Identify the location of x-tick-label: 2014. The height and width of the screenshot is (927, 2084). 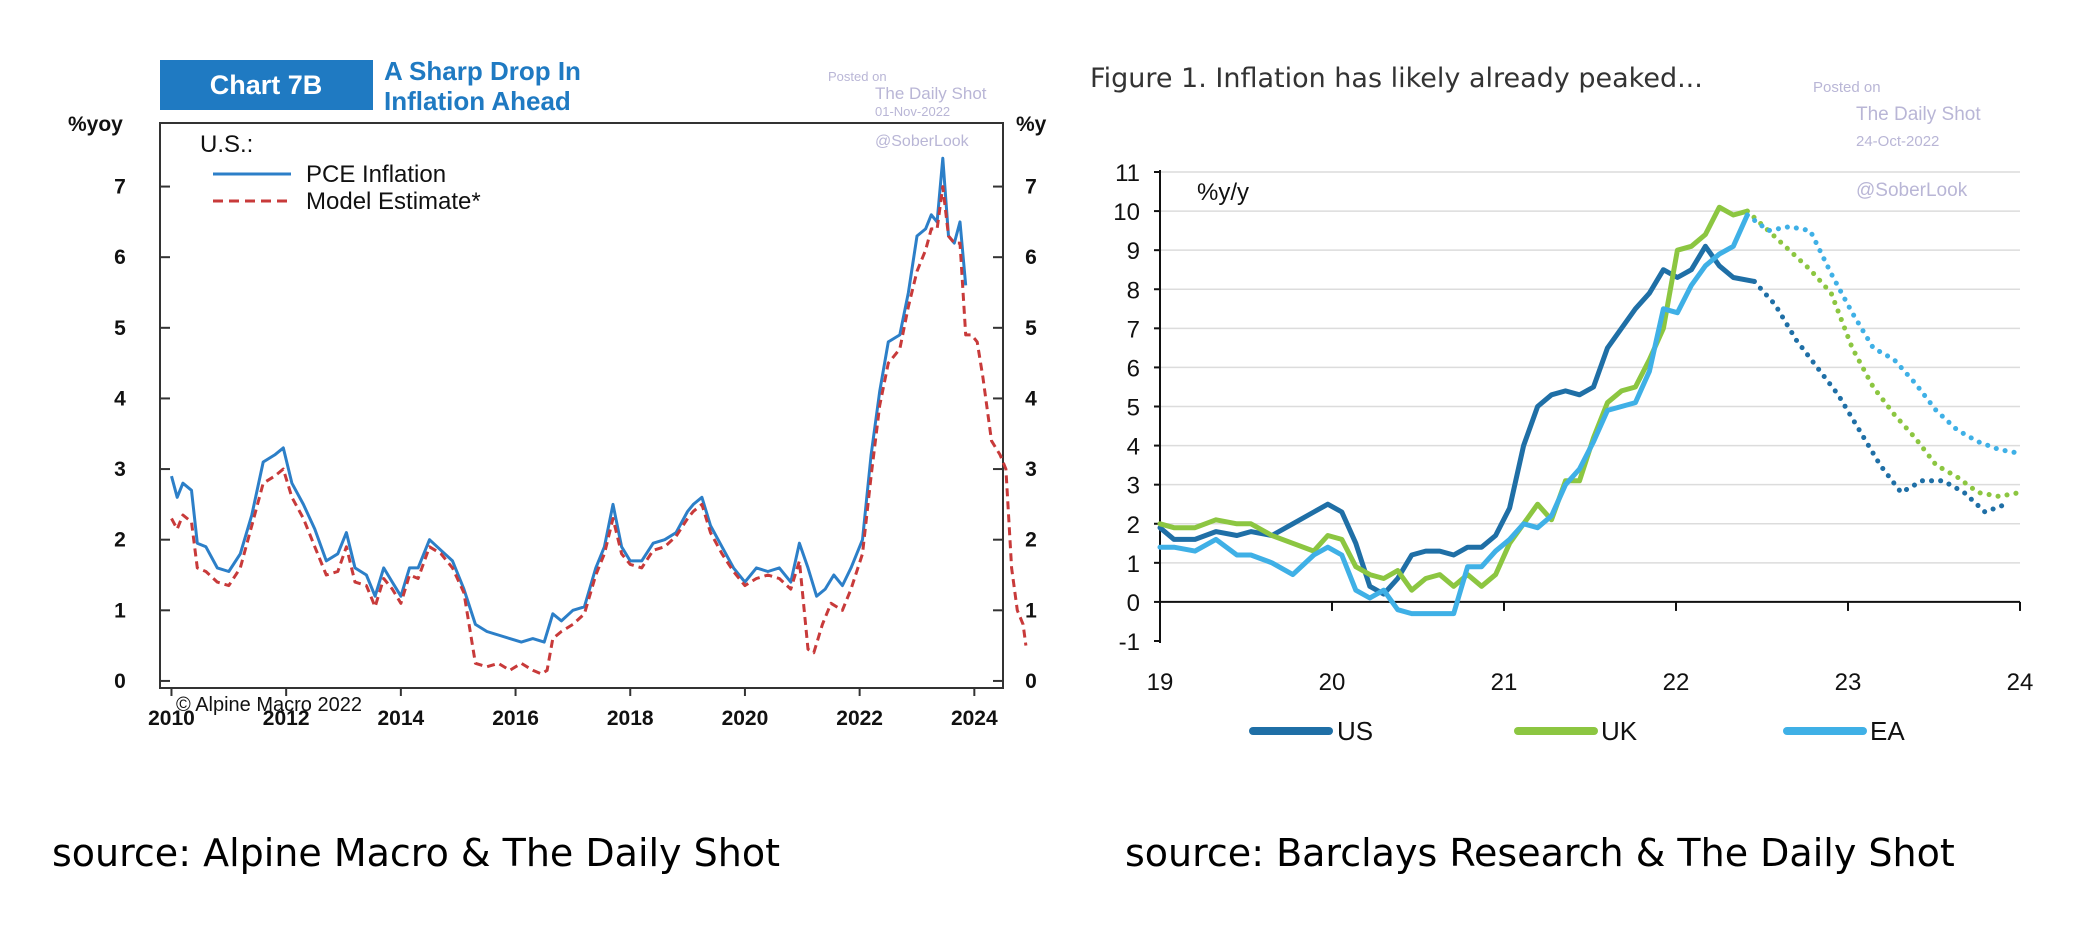
(400, 718).